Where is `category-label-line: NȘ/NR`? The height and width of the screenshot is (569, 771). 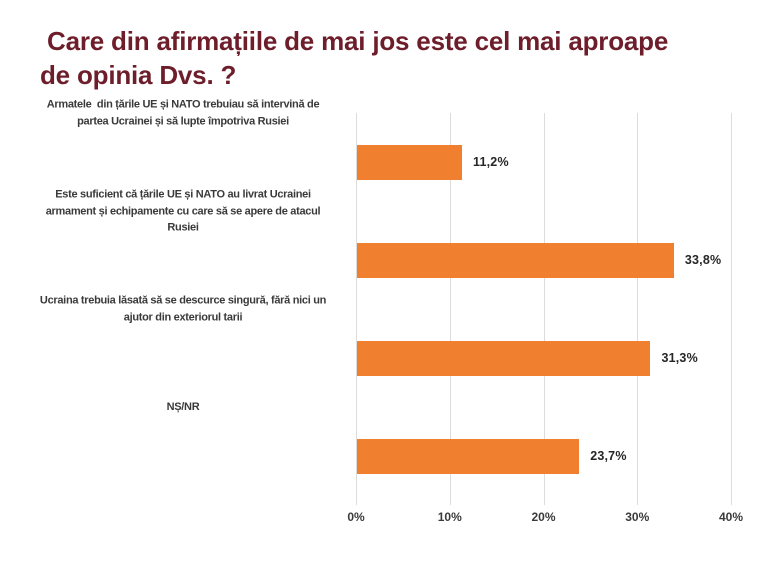 category-label-line: NȘ/NR is located at coordinates (183, 406).